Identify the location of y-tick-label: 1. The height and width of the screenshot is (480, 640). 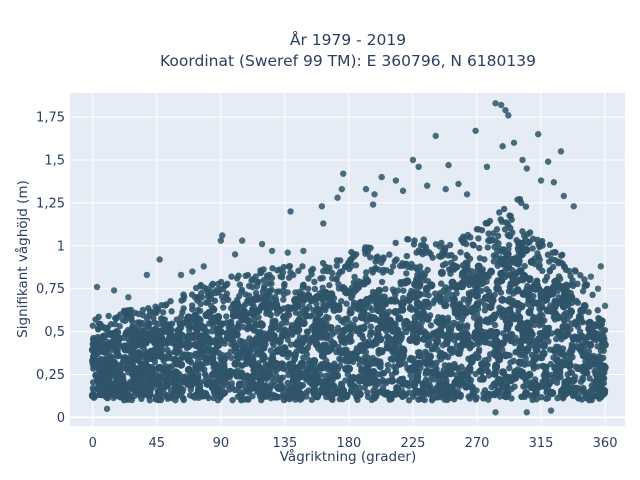
(61, 246).